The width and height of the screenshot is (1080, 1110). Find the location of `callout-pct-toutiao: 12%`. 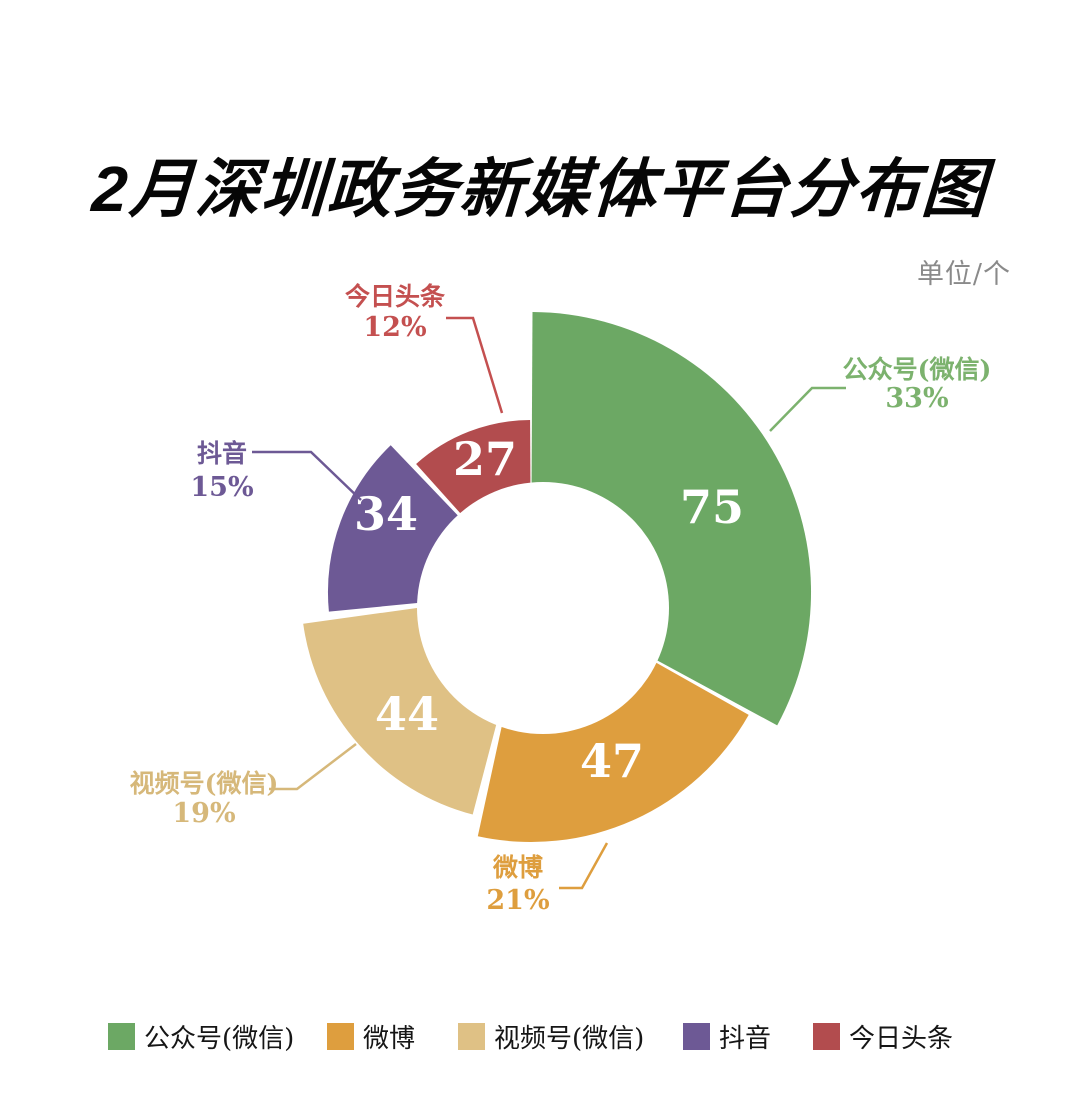

callout-pct-toutiao: 12% is located at coordinates (394, 327).